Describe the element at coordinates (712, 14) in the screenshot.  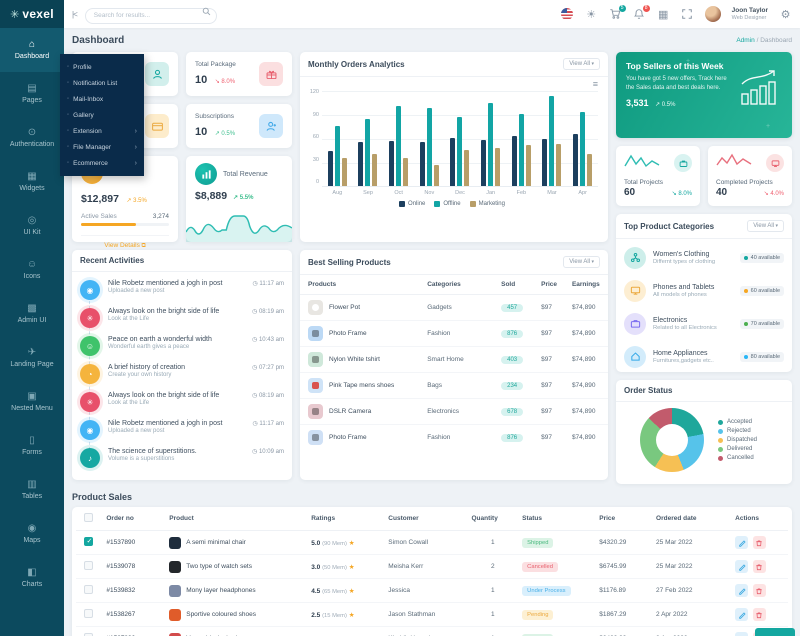
I see `user-avatar` at that location.